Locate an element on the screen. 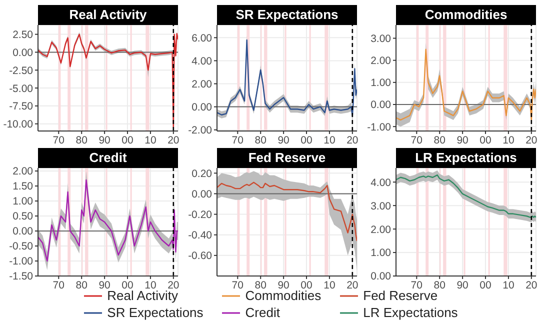  legend-label: SR Expectations is located at coordinates (155, 312).